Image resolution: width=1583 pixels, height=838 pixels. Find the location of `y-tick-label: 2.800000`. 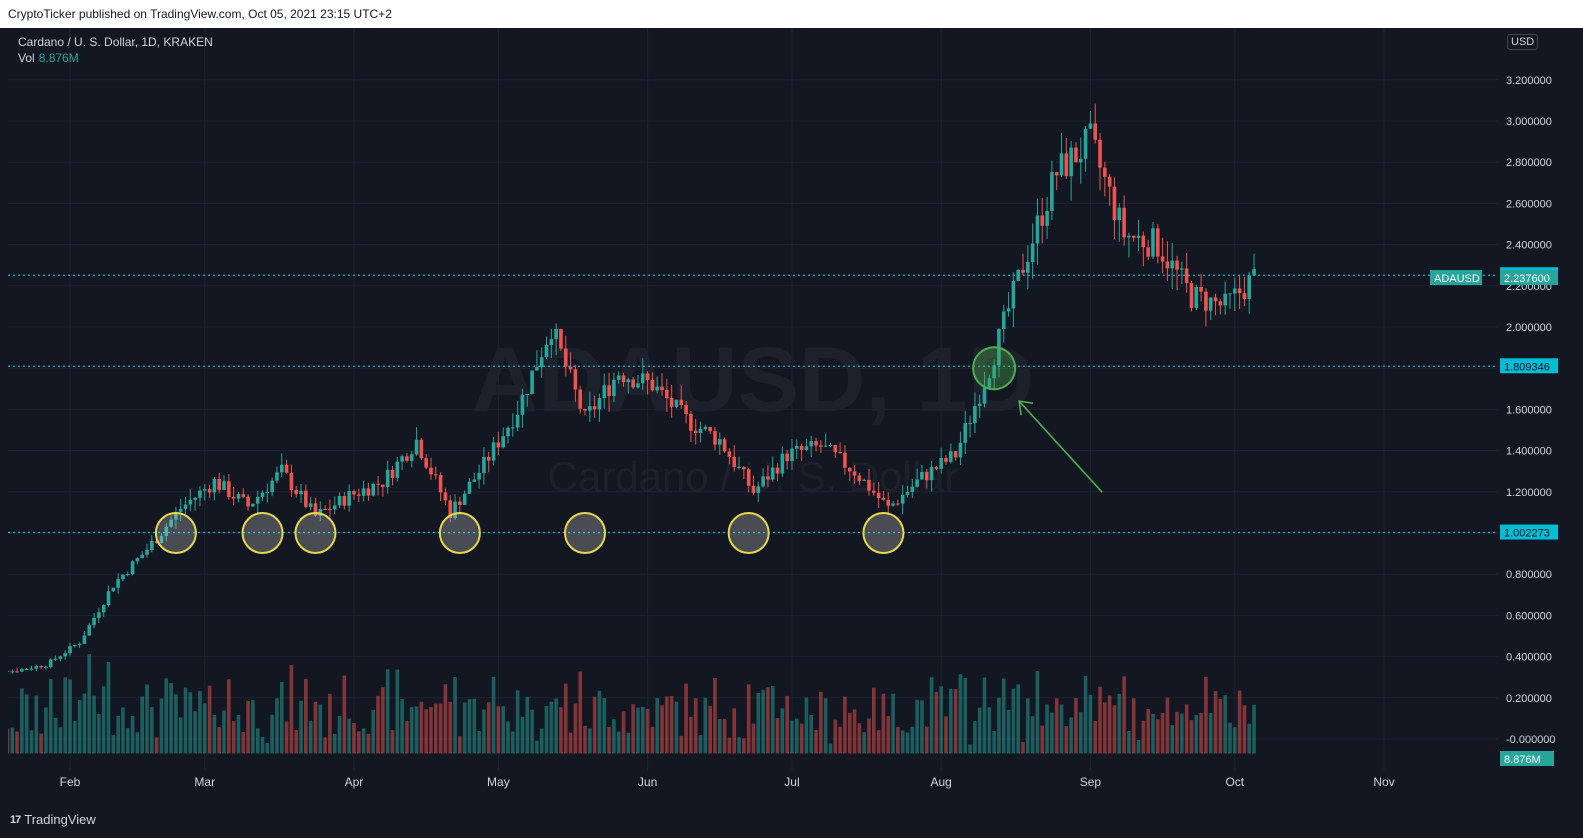

y-tick-label: 2.800000 is located at coordinates (1529, 163).